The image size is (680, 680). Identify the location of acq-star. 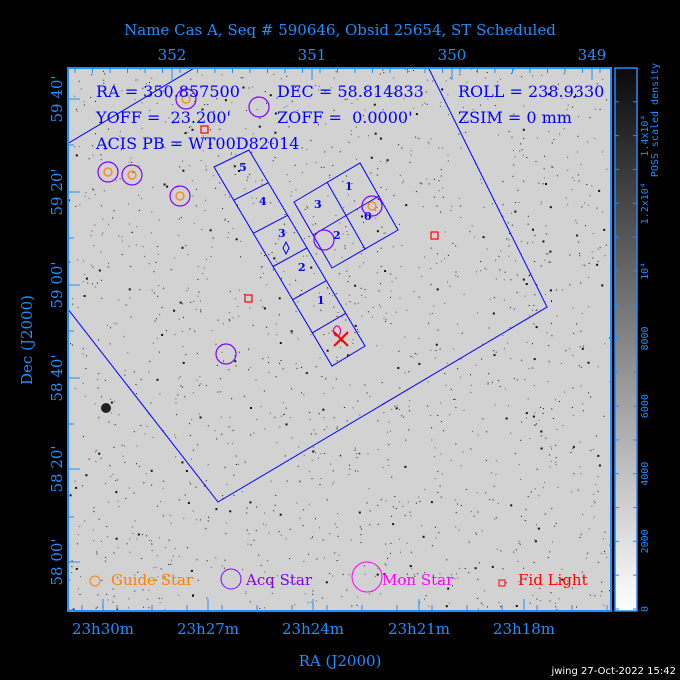
(324, 240).